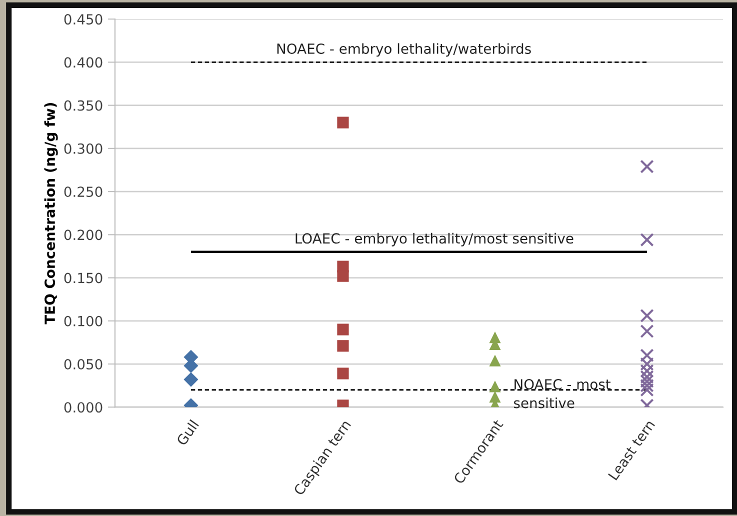  Describe the element at coordinates (83, 278) in the screenshot. I see `y-tick-label: 0.150` at that location.